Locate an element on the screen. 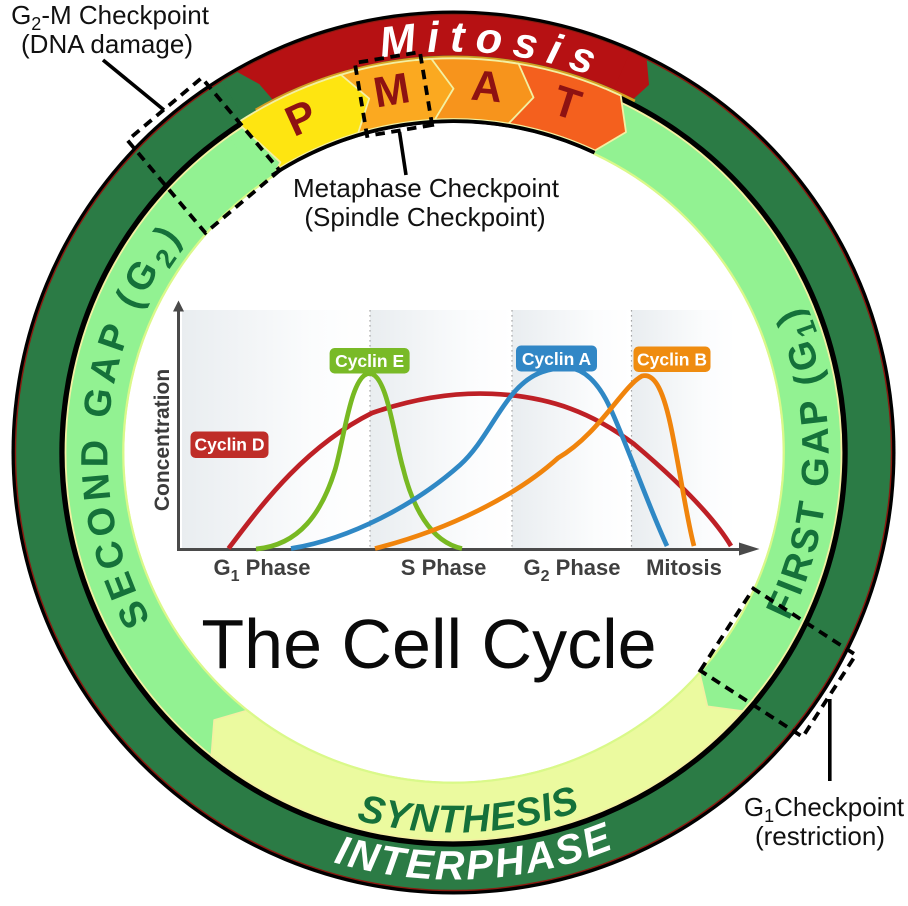 This screenshot has height=906, width=908. svg-text: Cyclin B is located at coordinates (672, 359).